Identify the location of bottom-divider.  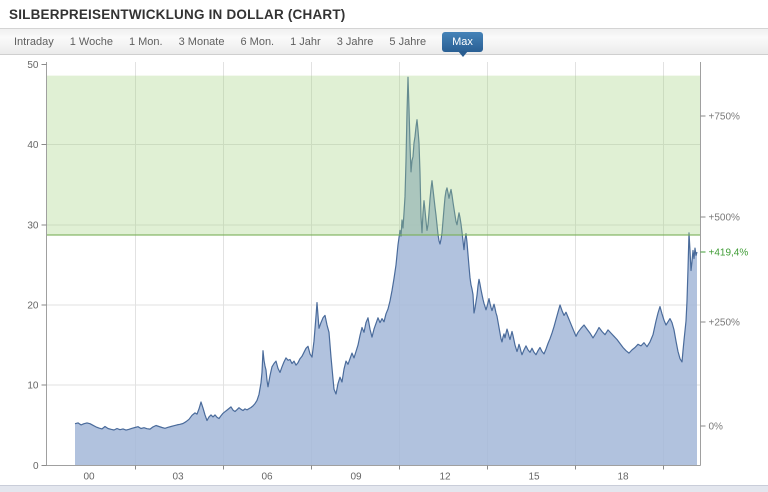
(384, 488).